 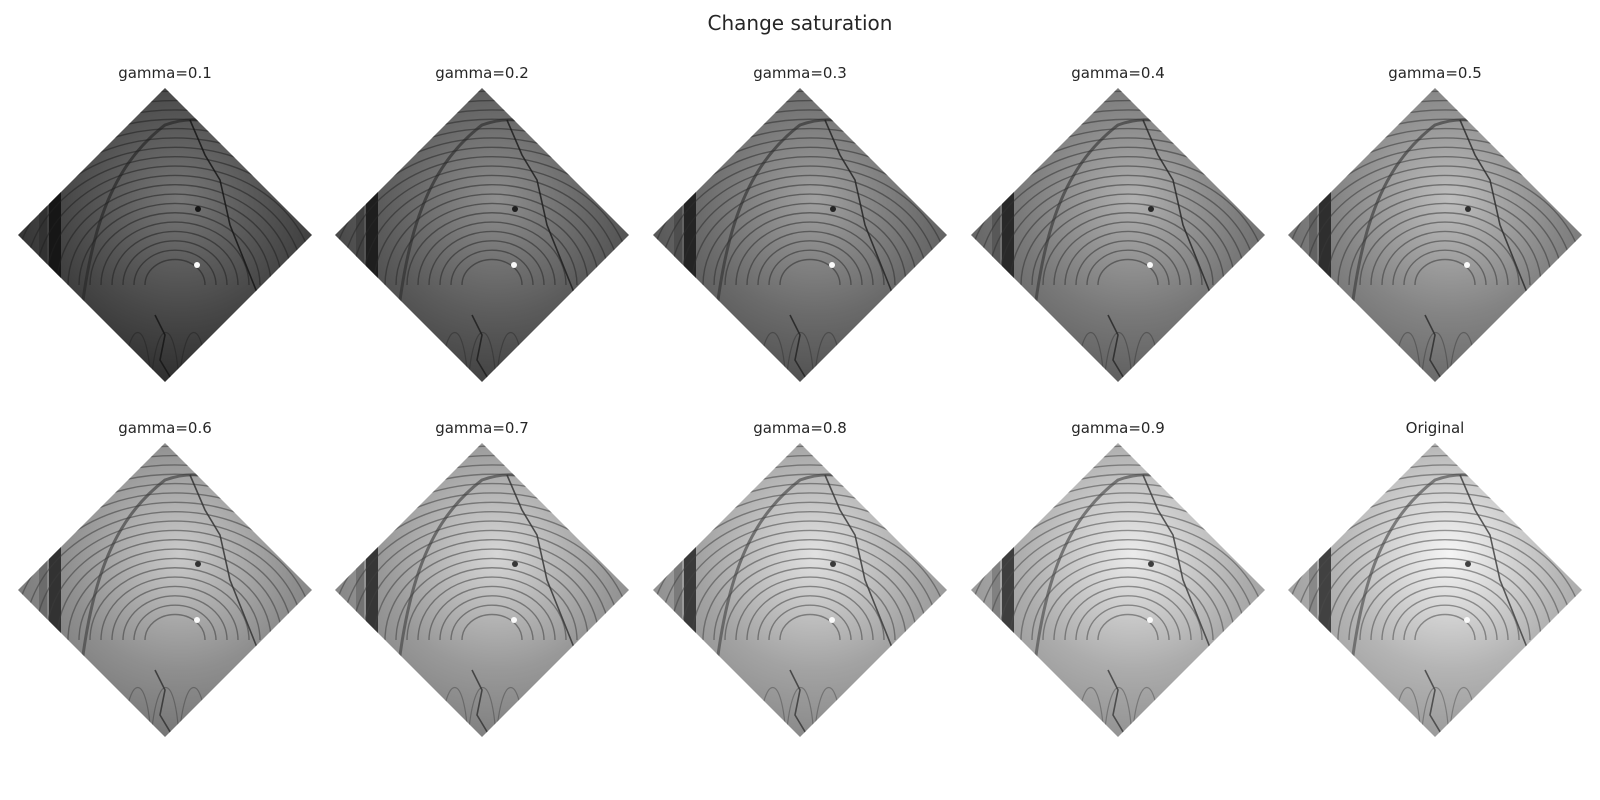 I want to click on panel-gamma-0.1: gamma=0.1, so click(x=165, y=240).